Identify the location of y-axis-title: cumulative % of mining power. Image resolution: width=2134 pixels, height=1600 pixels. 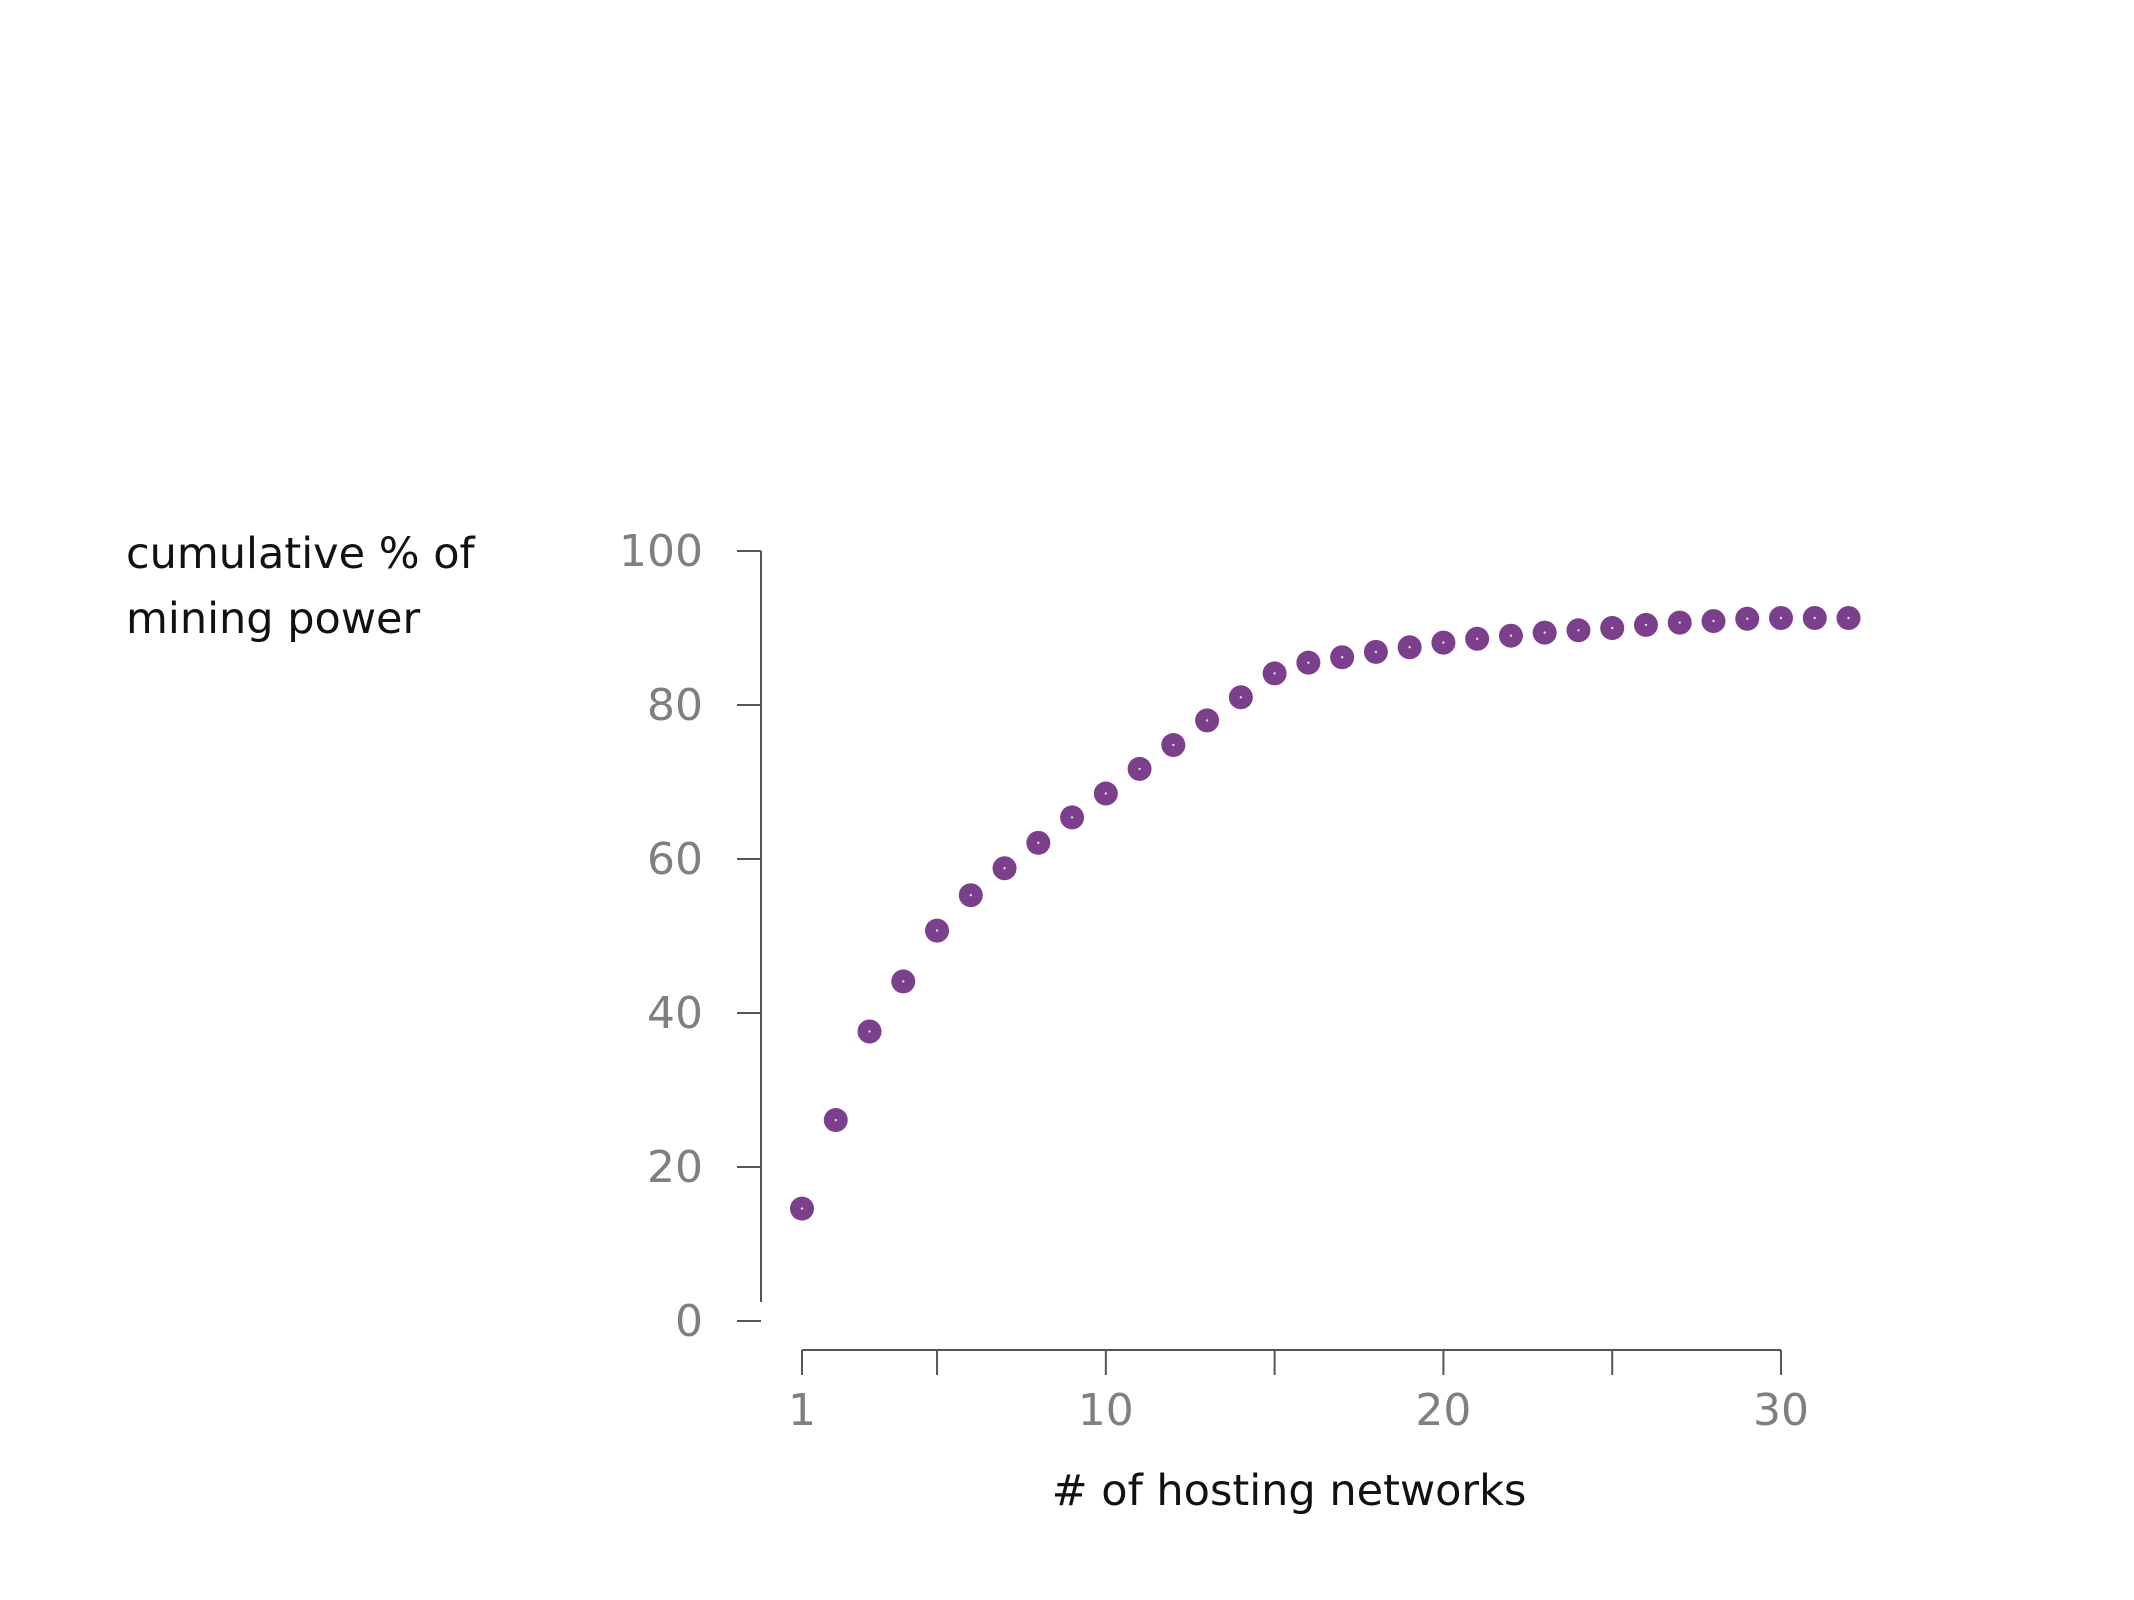
(301, 586).